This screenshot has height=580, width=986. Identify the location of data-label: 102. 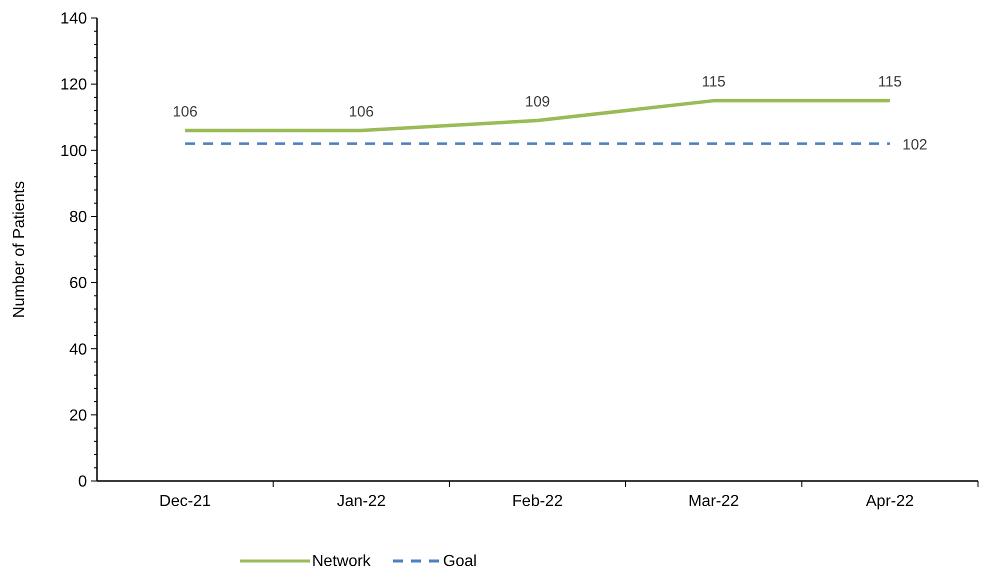
(915, 145).